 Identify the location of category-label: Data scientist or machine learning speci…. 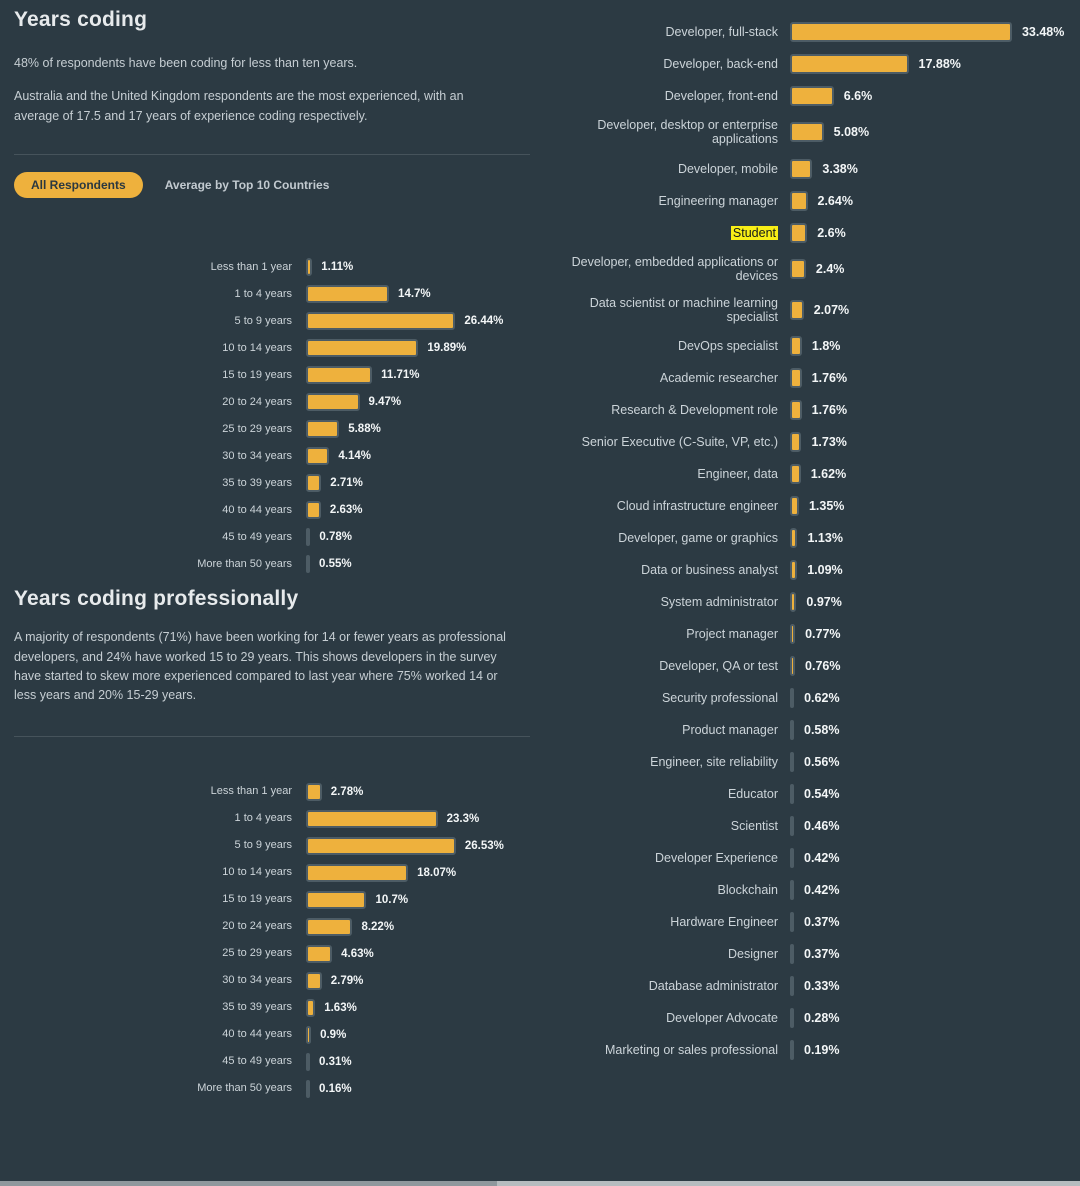
(683, 309).